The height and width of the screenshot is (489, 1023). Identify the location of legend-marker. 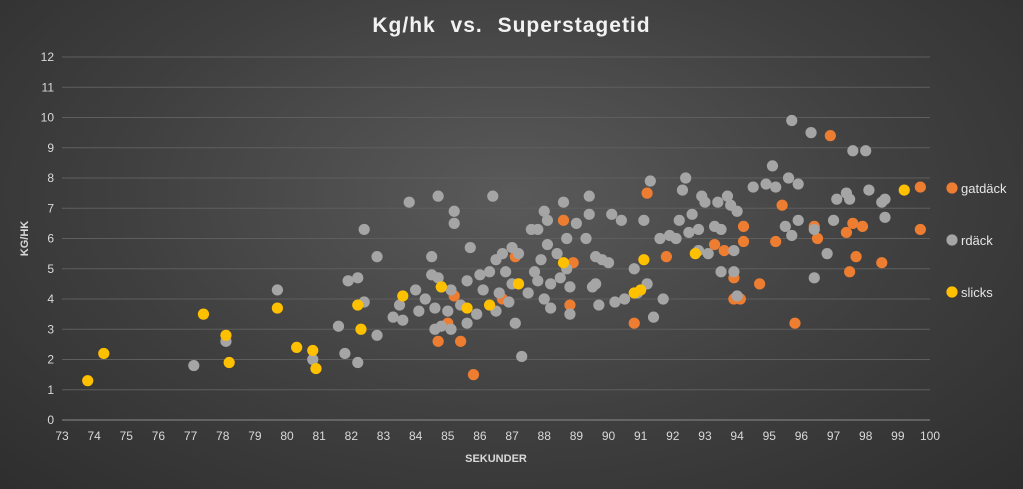
(952, 240).